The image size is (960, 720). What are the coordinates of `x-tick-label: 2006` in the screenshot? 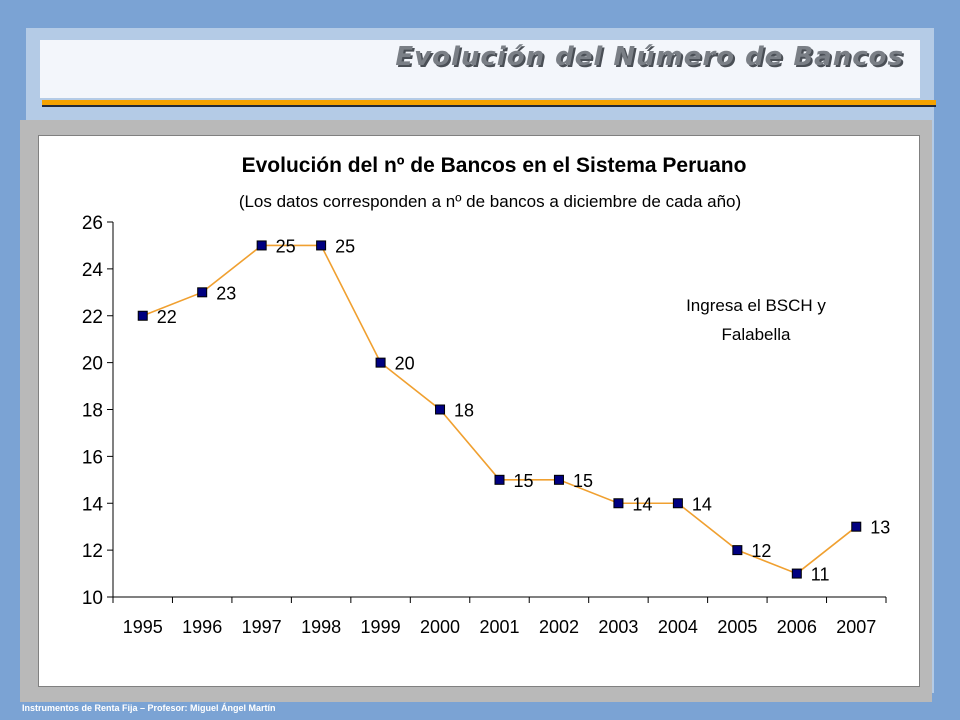 It's located at (797, 627).